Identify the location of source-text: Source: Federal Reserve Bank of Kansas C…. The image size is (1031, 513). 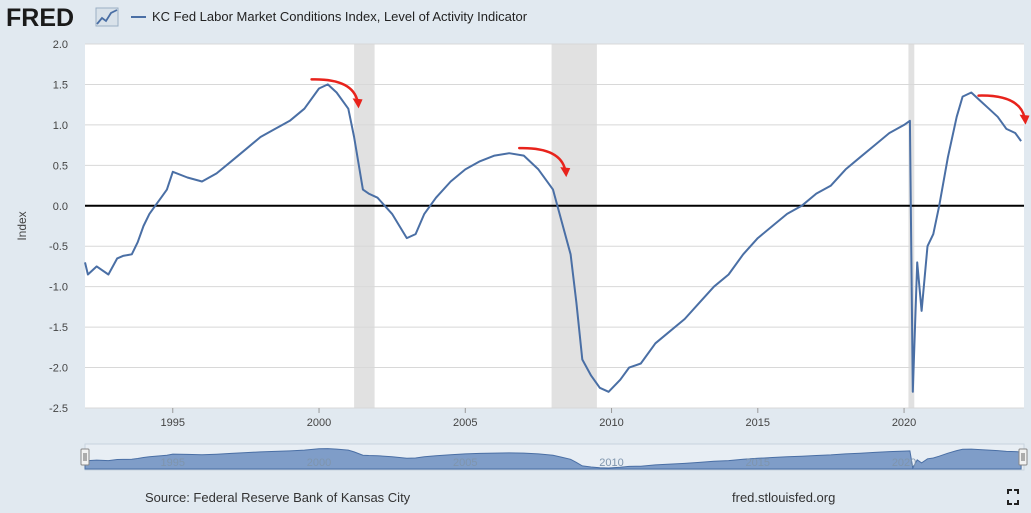
(278, 497).